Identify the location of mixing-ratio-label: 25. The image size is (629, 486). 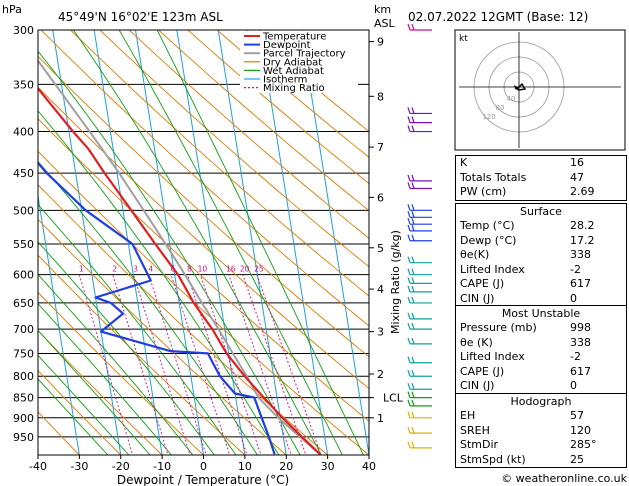
(259, 269).